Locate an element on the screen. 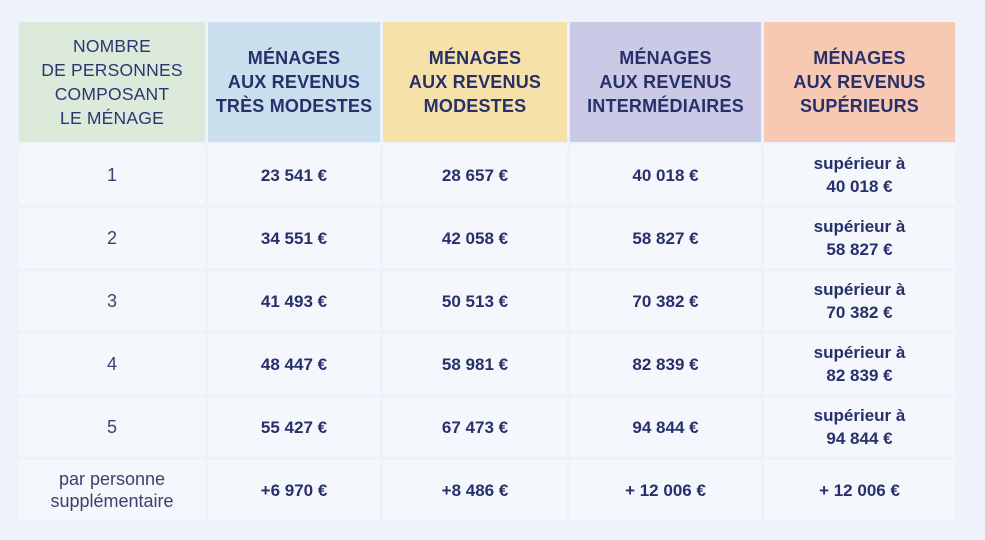  superior-value: 70 382 € is located at coordinates (859, 312).